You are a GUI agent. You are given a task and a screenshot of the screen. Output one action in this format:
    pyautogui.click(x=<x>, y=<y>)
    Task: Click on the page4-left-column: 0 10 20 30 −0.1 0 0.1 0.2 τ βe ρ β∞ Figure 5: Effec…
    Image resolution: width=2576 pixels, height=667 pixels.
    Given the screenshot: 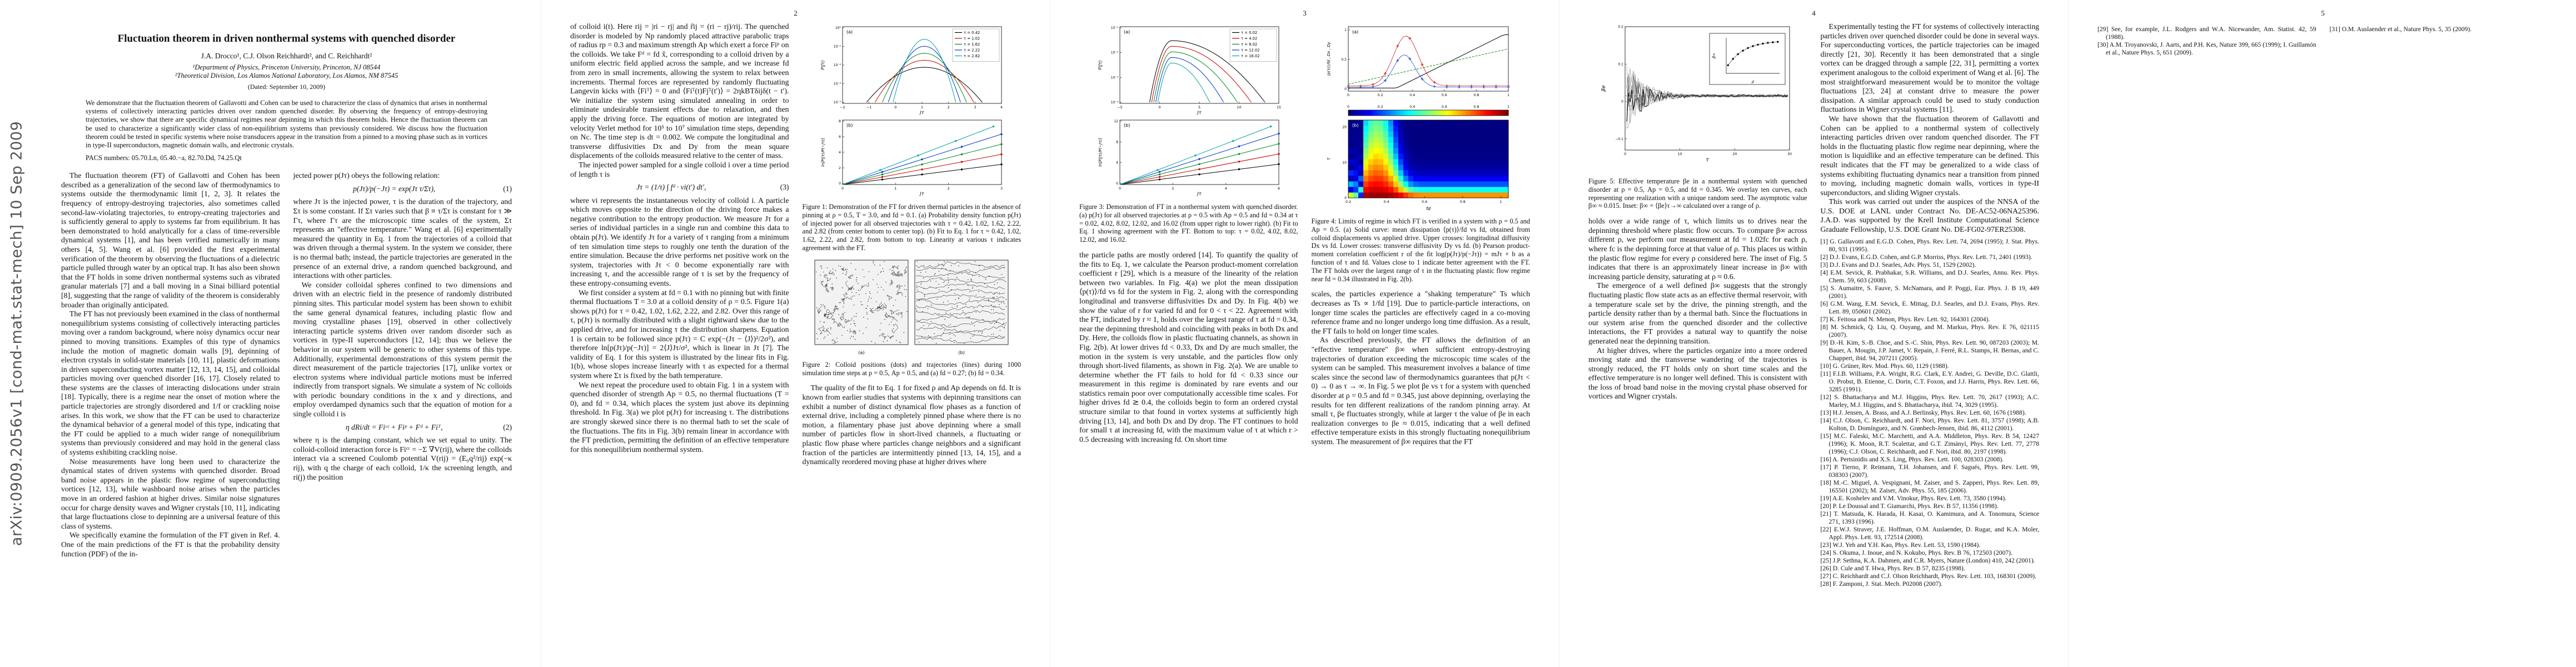 What is the action you would take?
    pyautogui.click(x=1697, y=305)
    